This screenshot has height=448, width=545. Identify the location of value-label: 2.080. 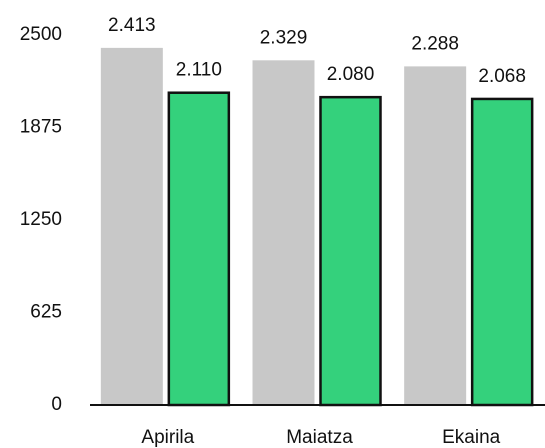
(351, 74).